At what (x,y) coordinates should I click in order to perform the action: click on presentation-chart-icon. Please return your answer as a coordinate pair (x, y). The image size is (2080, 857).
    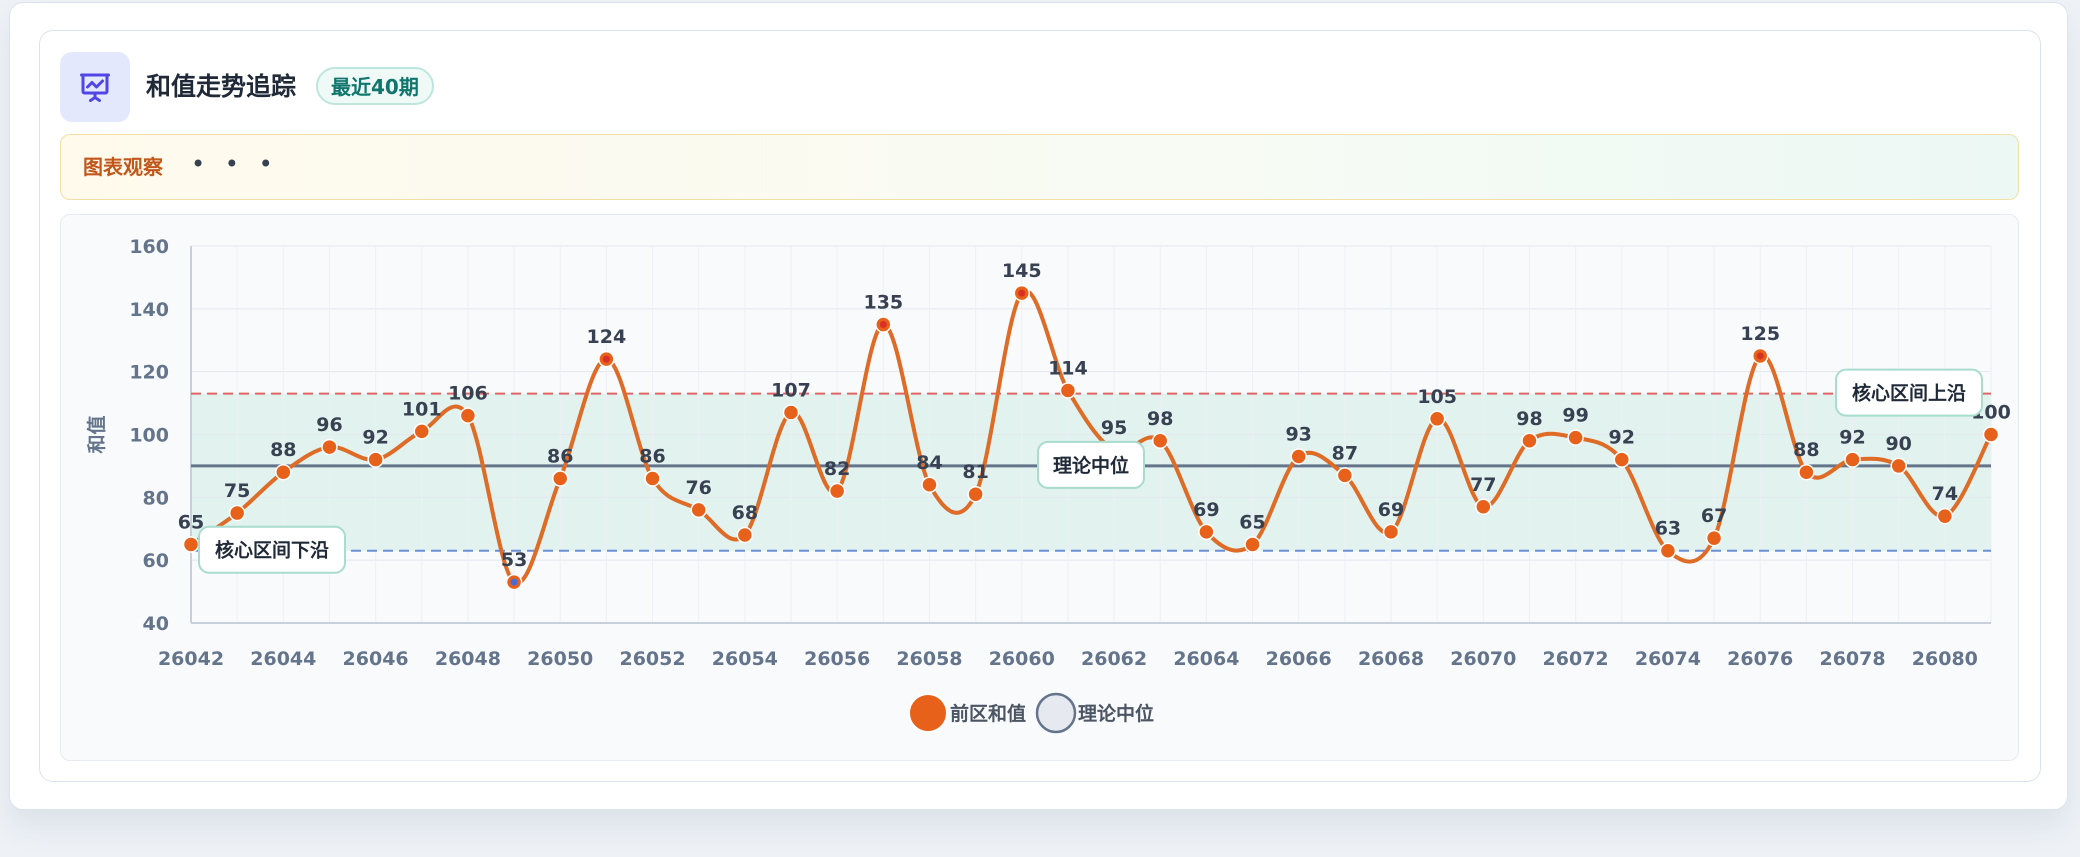
    Looking at the image, I should click on (95, 87).